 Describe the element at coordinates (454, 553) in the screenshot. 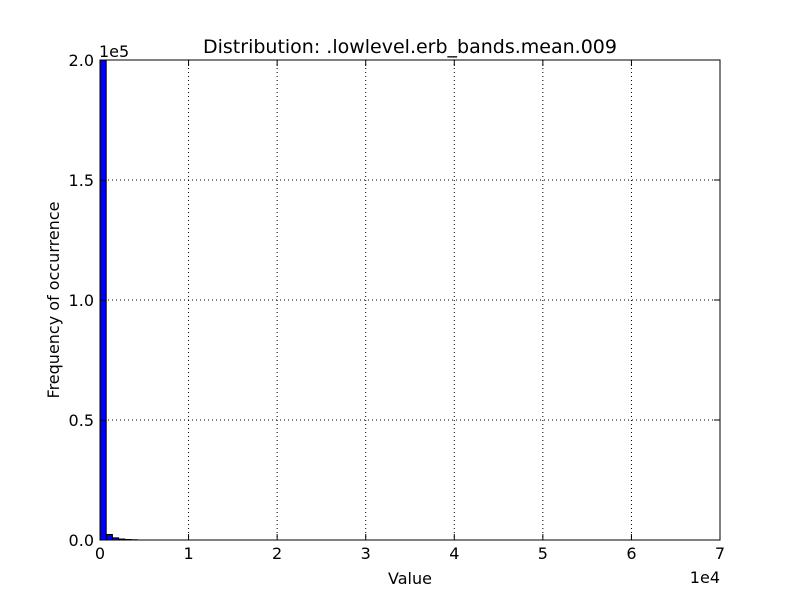

I see `x-tick-label: 4` at that location.